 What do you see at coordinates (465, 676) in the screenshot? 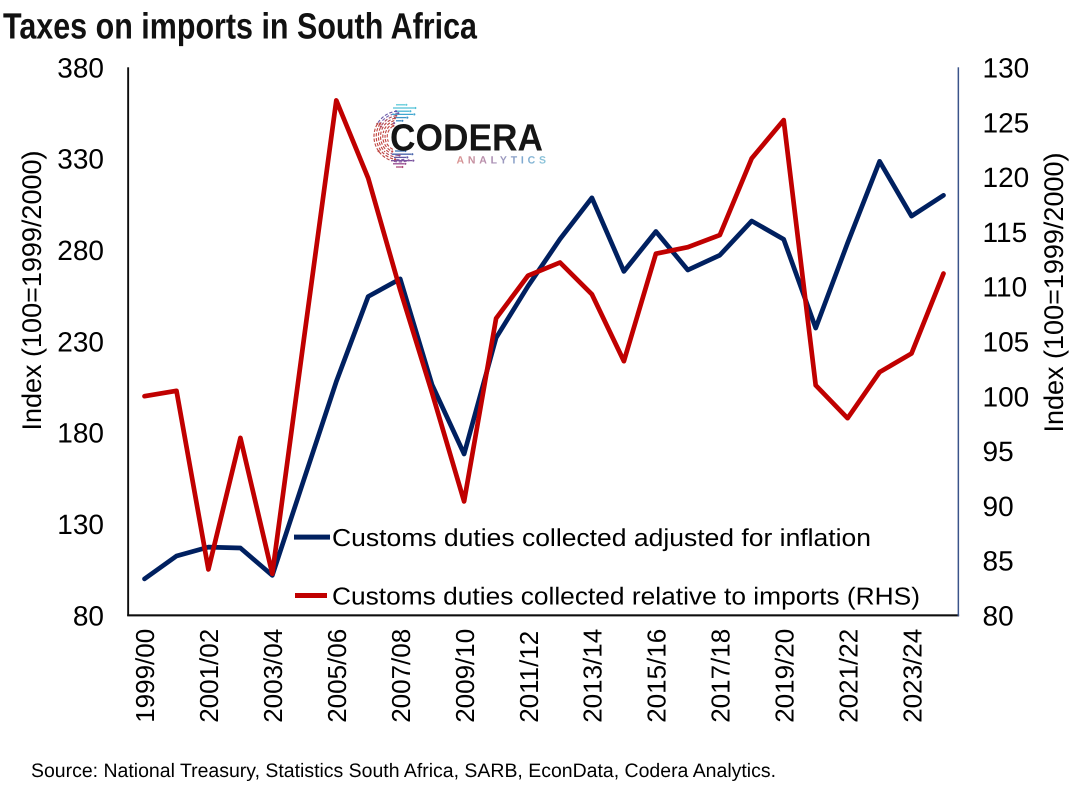
I see `svg-text: 2009/10` at bounding box center [465, 676].